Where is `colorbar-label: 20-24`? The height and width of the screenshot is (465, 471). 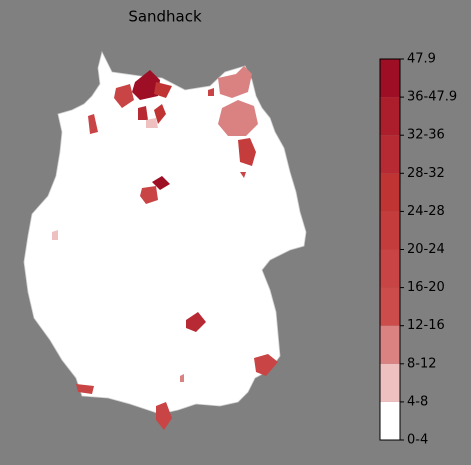
colorbar-label: 20-24 is located at coordinates (426, 249).